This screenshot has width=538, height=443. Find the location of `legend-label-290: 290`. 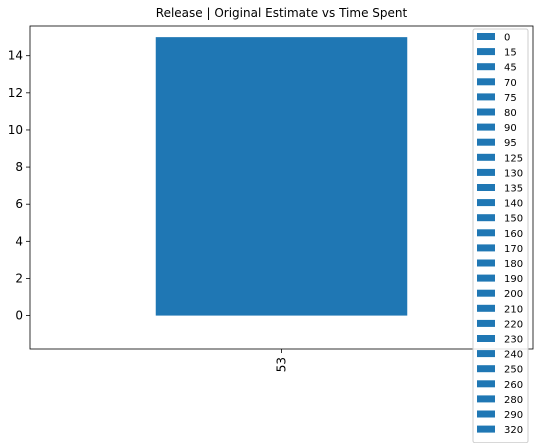

legend-label-290: 290 is located at coordinates (513, 415).